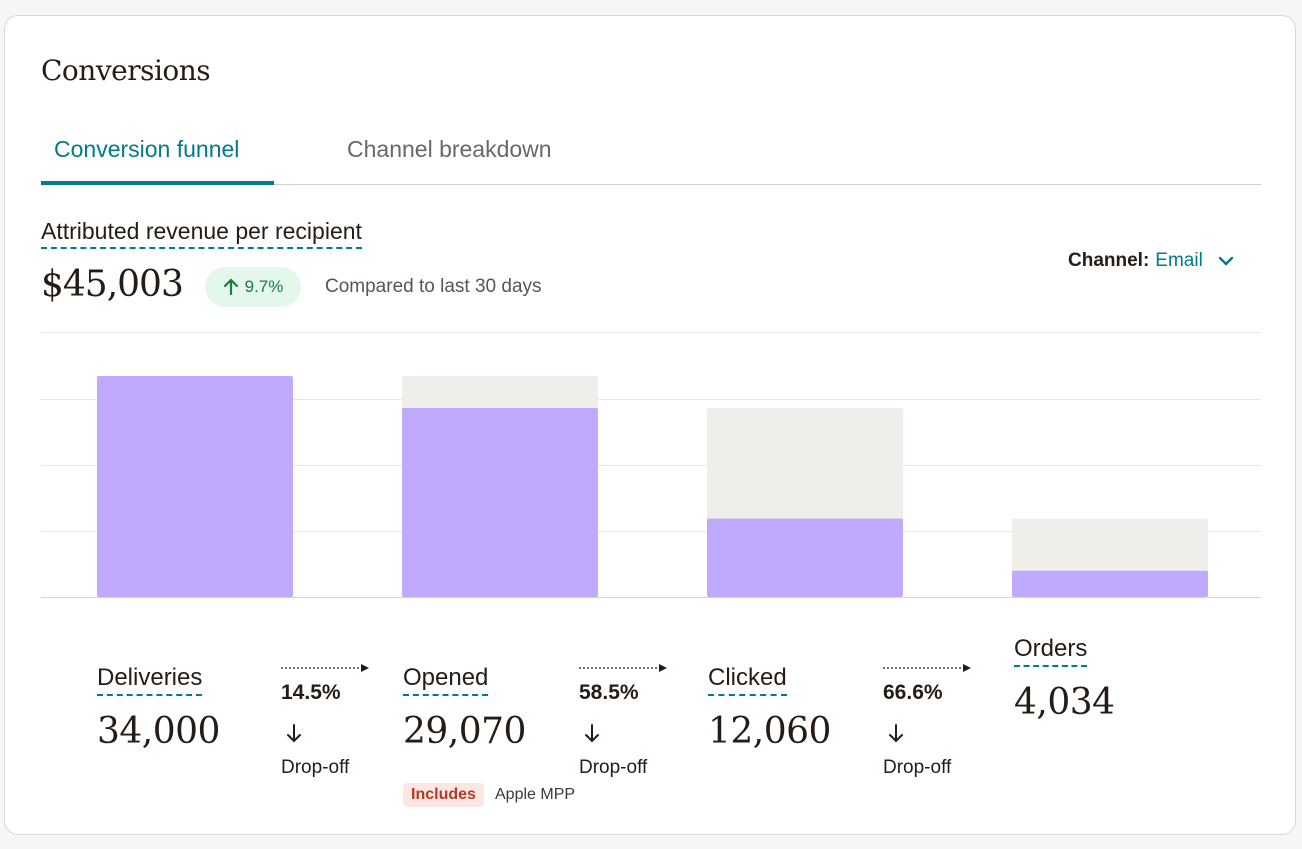 The image size is (1302, 849). I want to click on metric-label: Attributed revenue per recipient, so click(201, 233).